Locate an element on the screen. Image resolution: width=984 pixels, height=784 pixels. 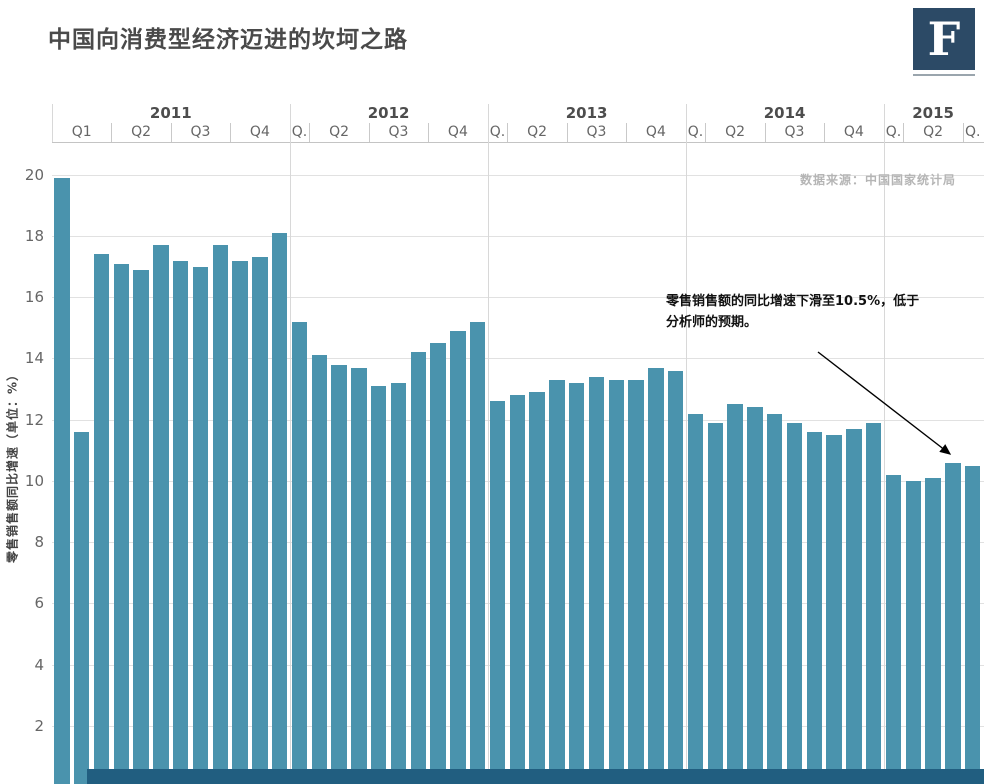
plot-left-tick is located at coordinates (52, 123).